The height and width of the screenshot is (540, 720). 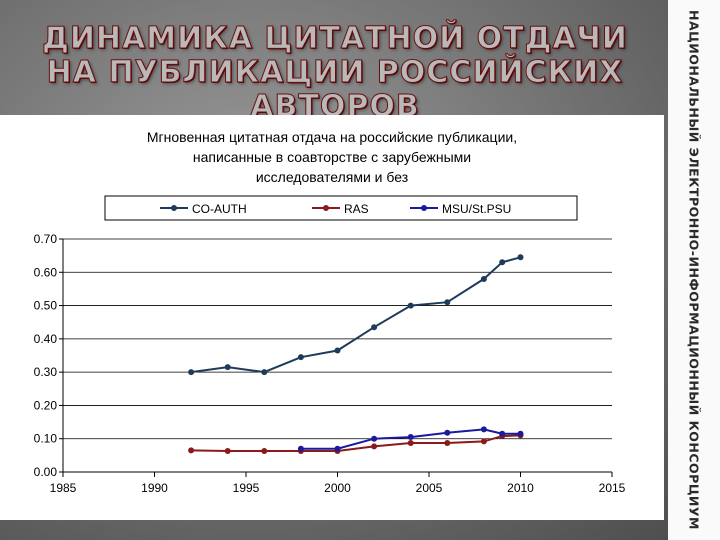 I want to click on chart-title-line: исследователями и без, so click(x=332, y=177).